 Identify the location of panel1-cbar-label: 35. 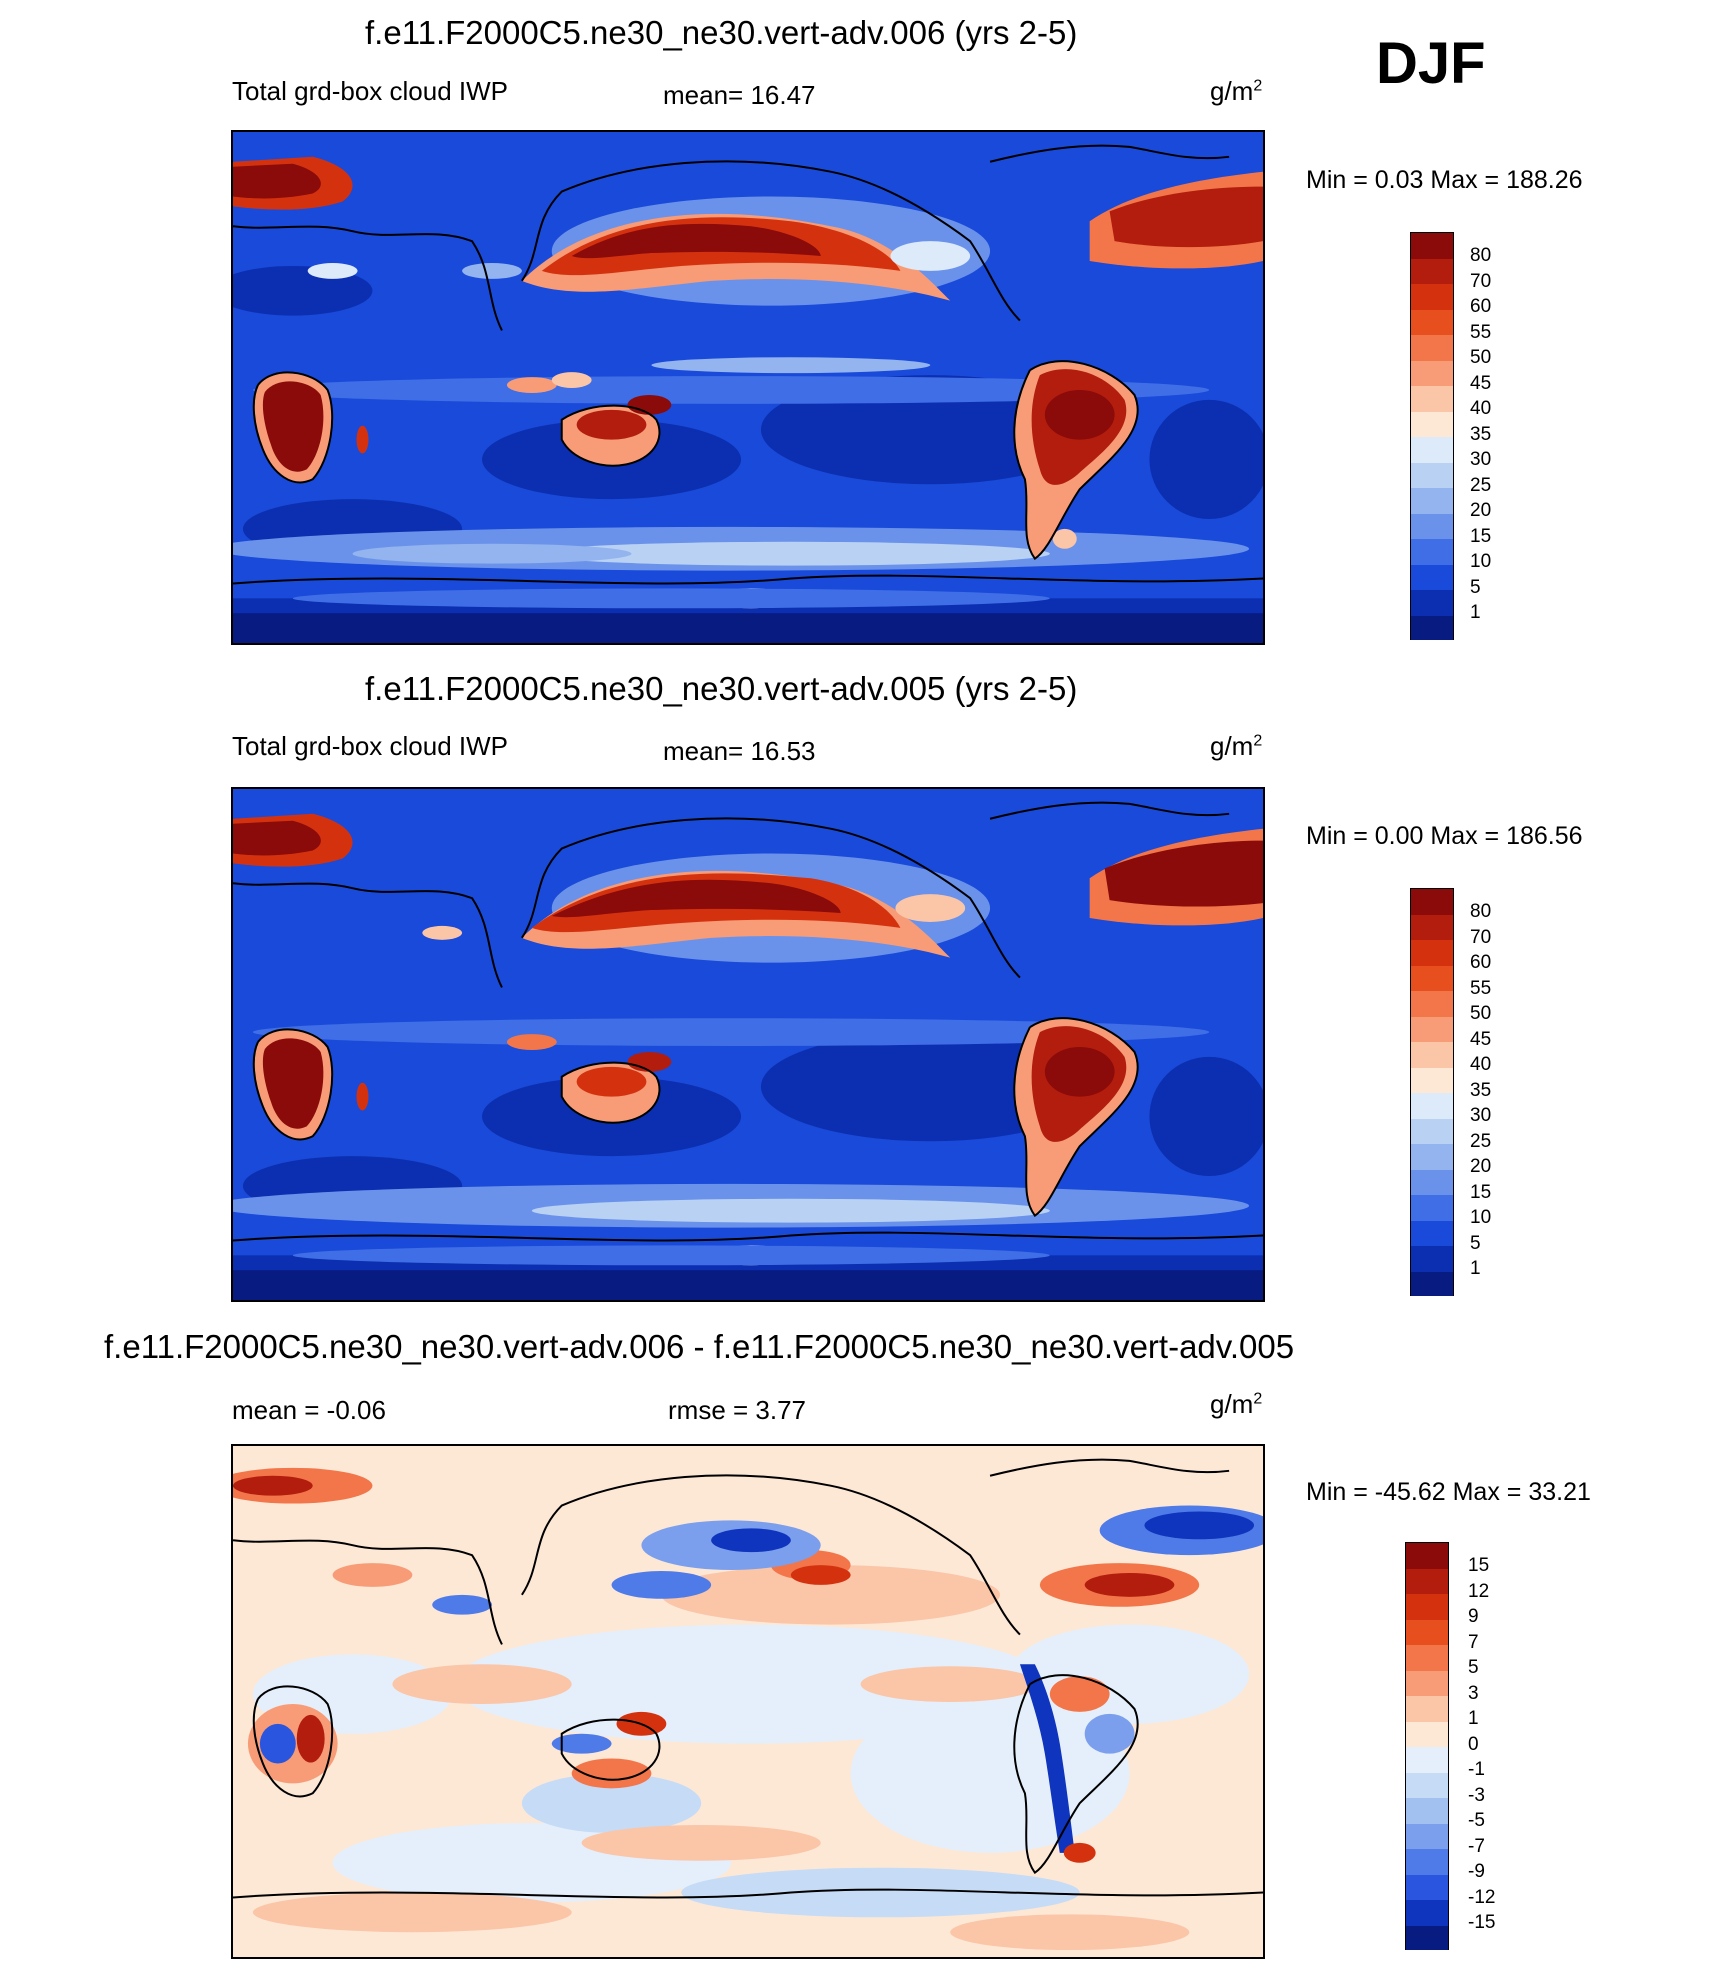
(1481, 434).